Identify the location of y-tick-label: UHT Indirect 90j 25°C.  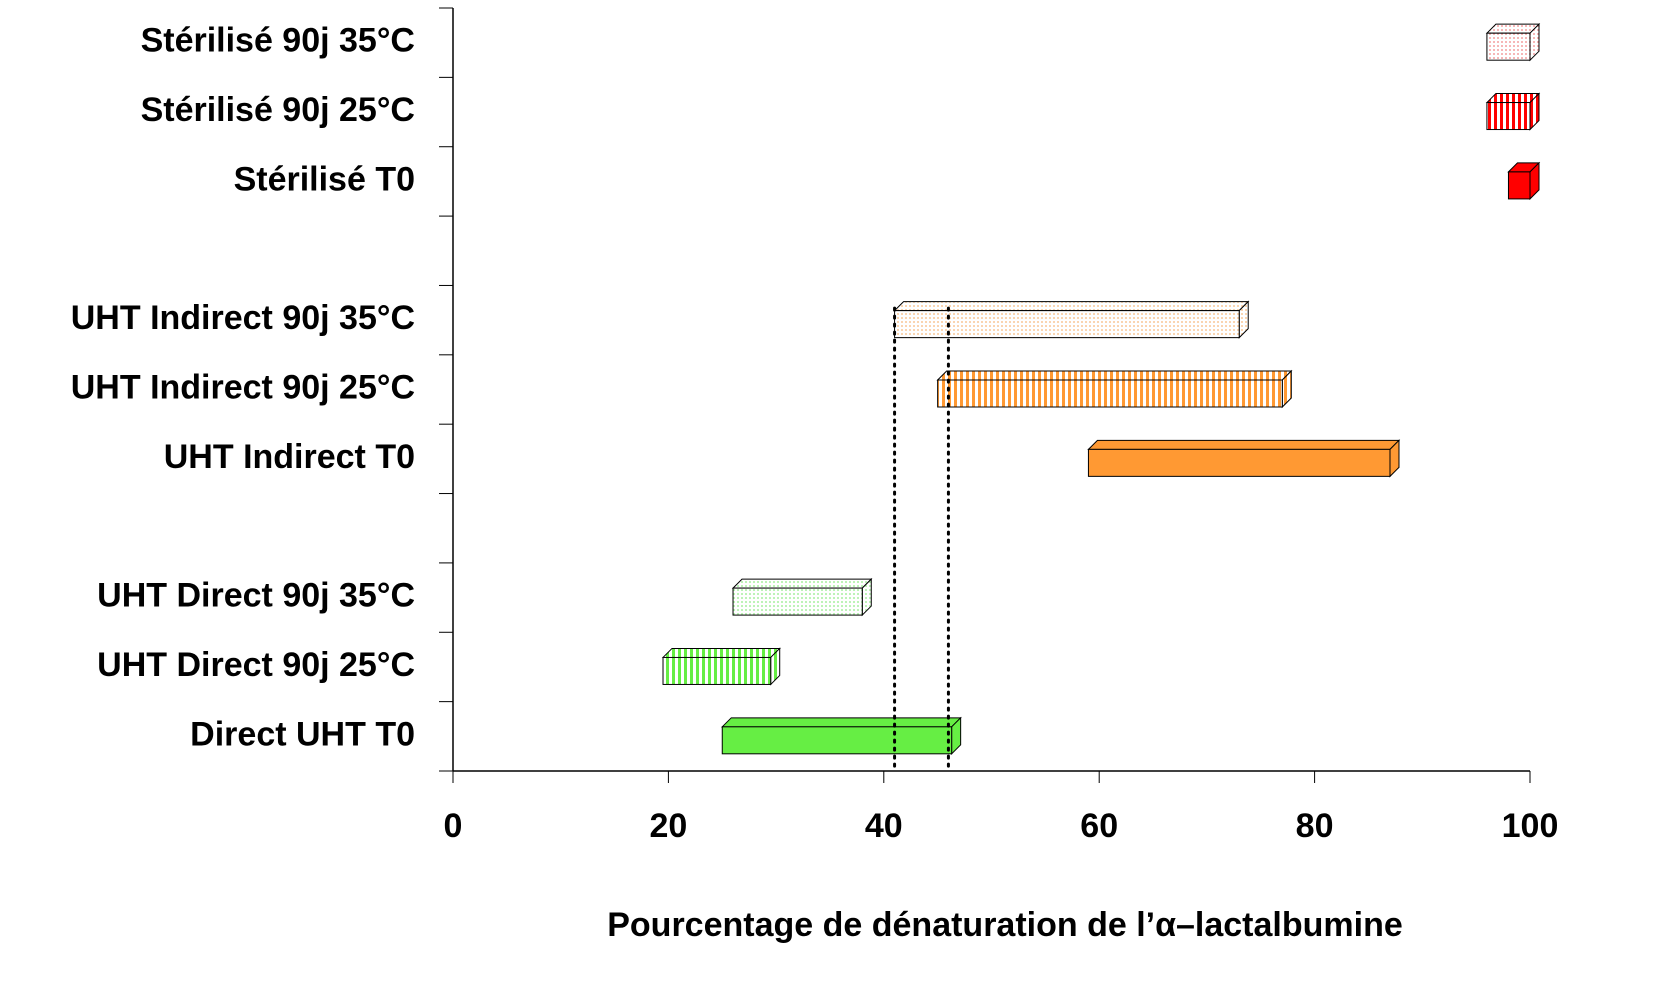
(243, 387).